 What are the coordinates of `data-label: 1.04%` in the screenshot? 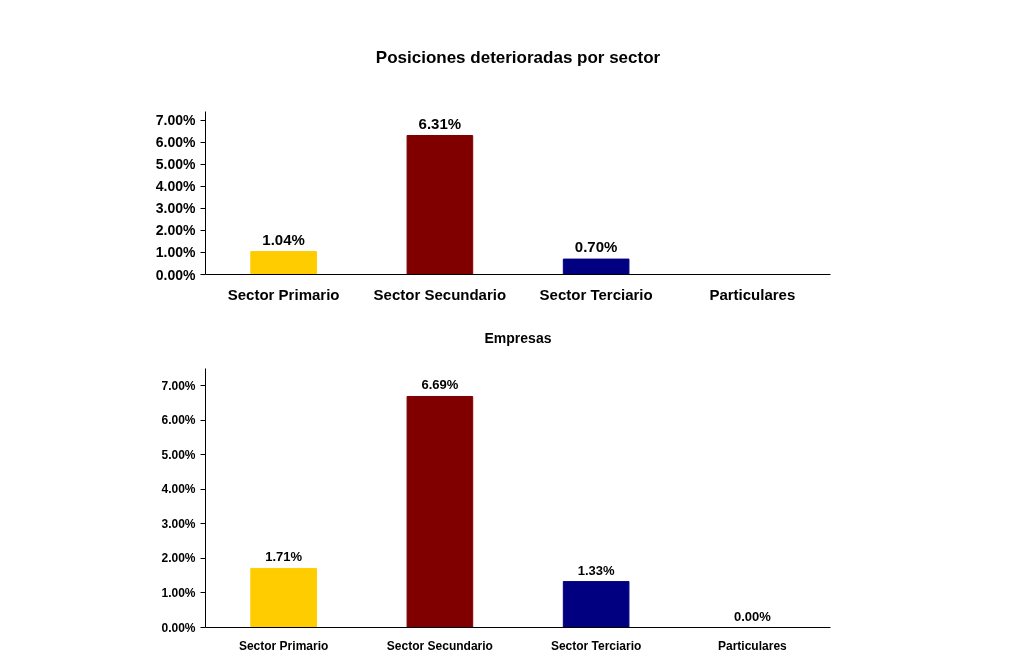 It's located at (283, 239).